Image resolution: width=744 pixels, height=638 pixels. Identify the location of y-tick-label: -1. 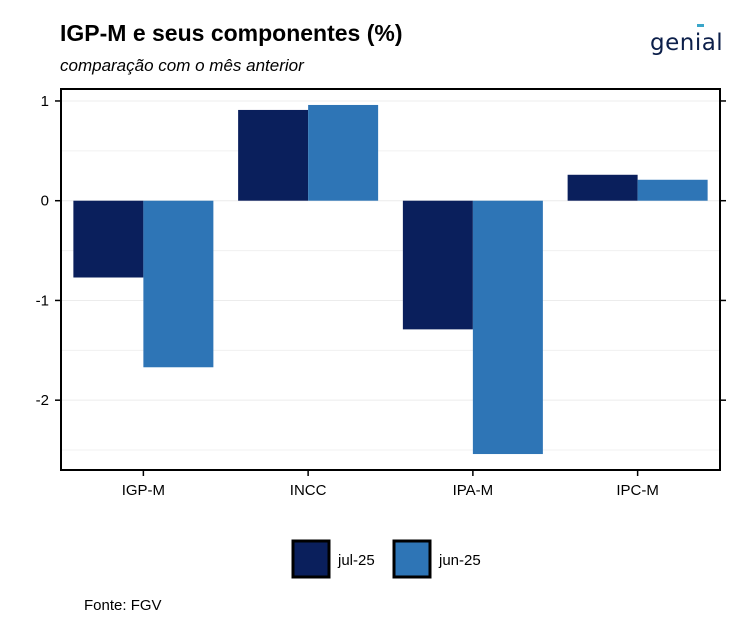
(42, 300).